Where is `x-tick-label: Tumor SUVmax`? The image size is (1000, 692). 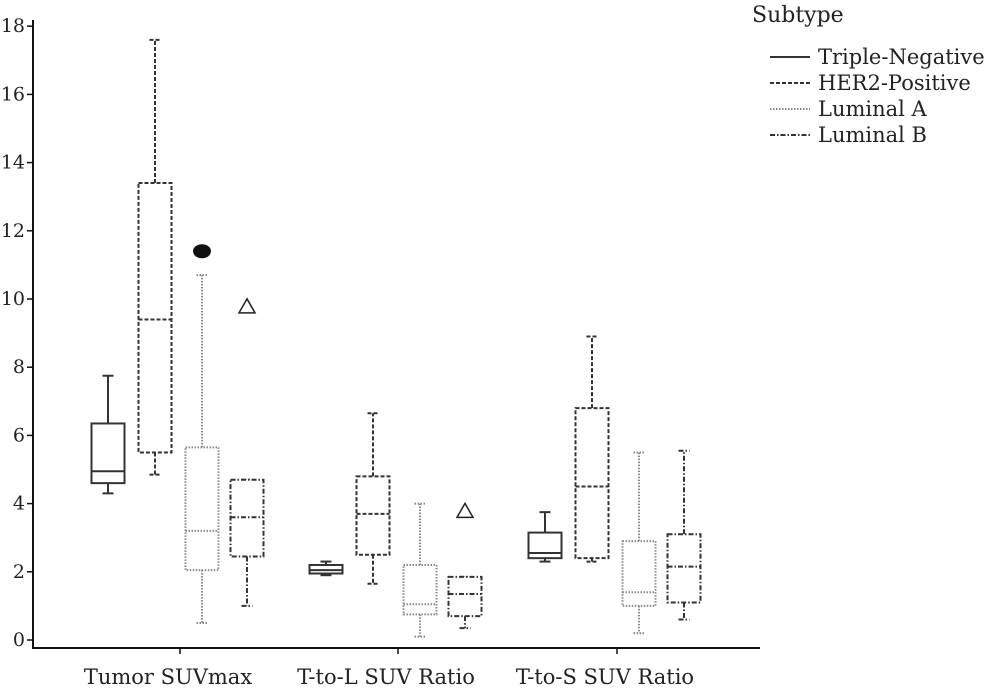 x-tick-label: Tumor SUVmax is located at coordinates (168, 677).